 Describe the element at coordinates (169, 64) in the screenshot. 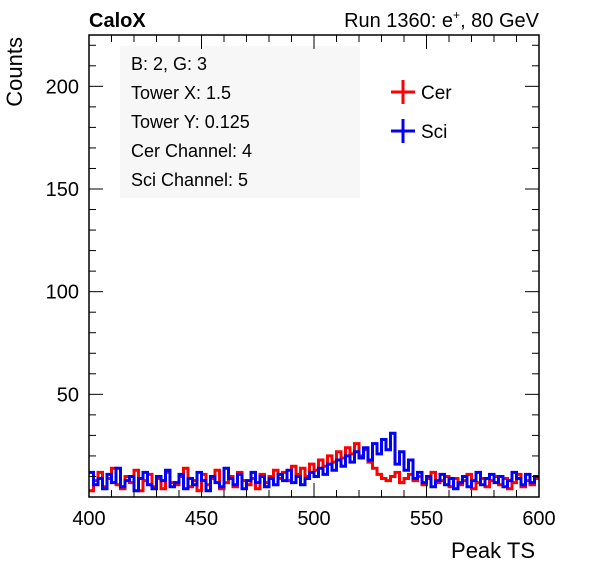

I see `info-line: B: 2, G: 3` at that location.